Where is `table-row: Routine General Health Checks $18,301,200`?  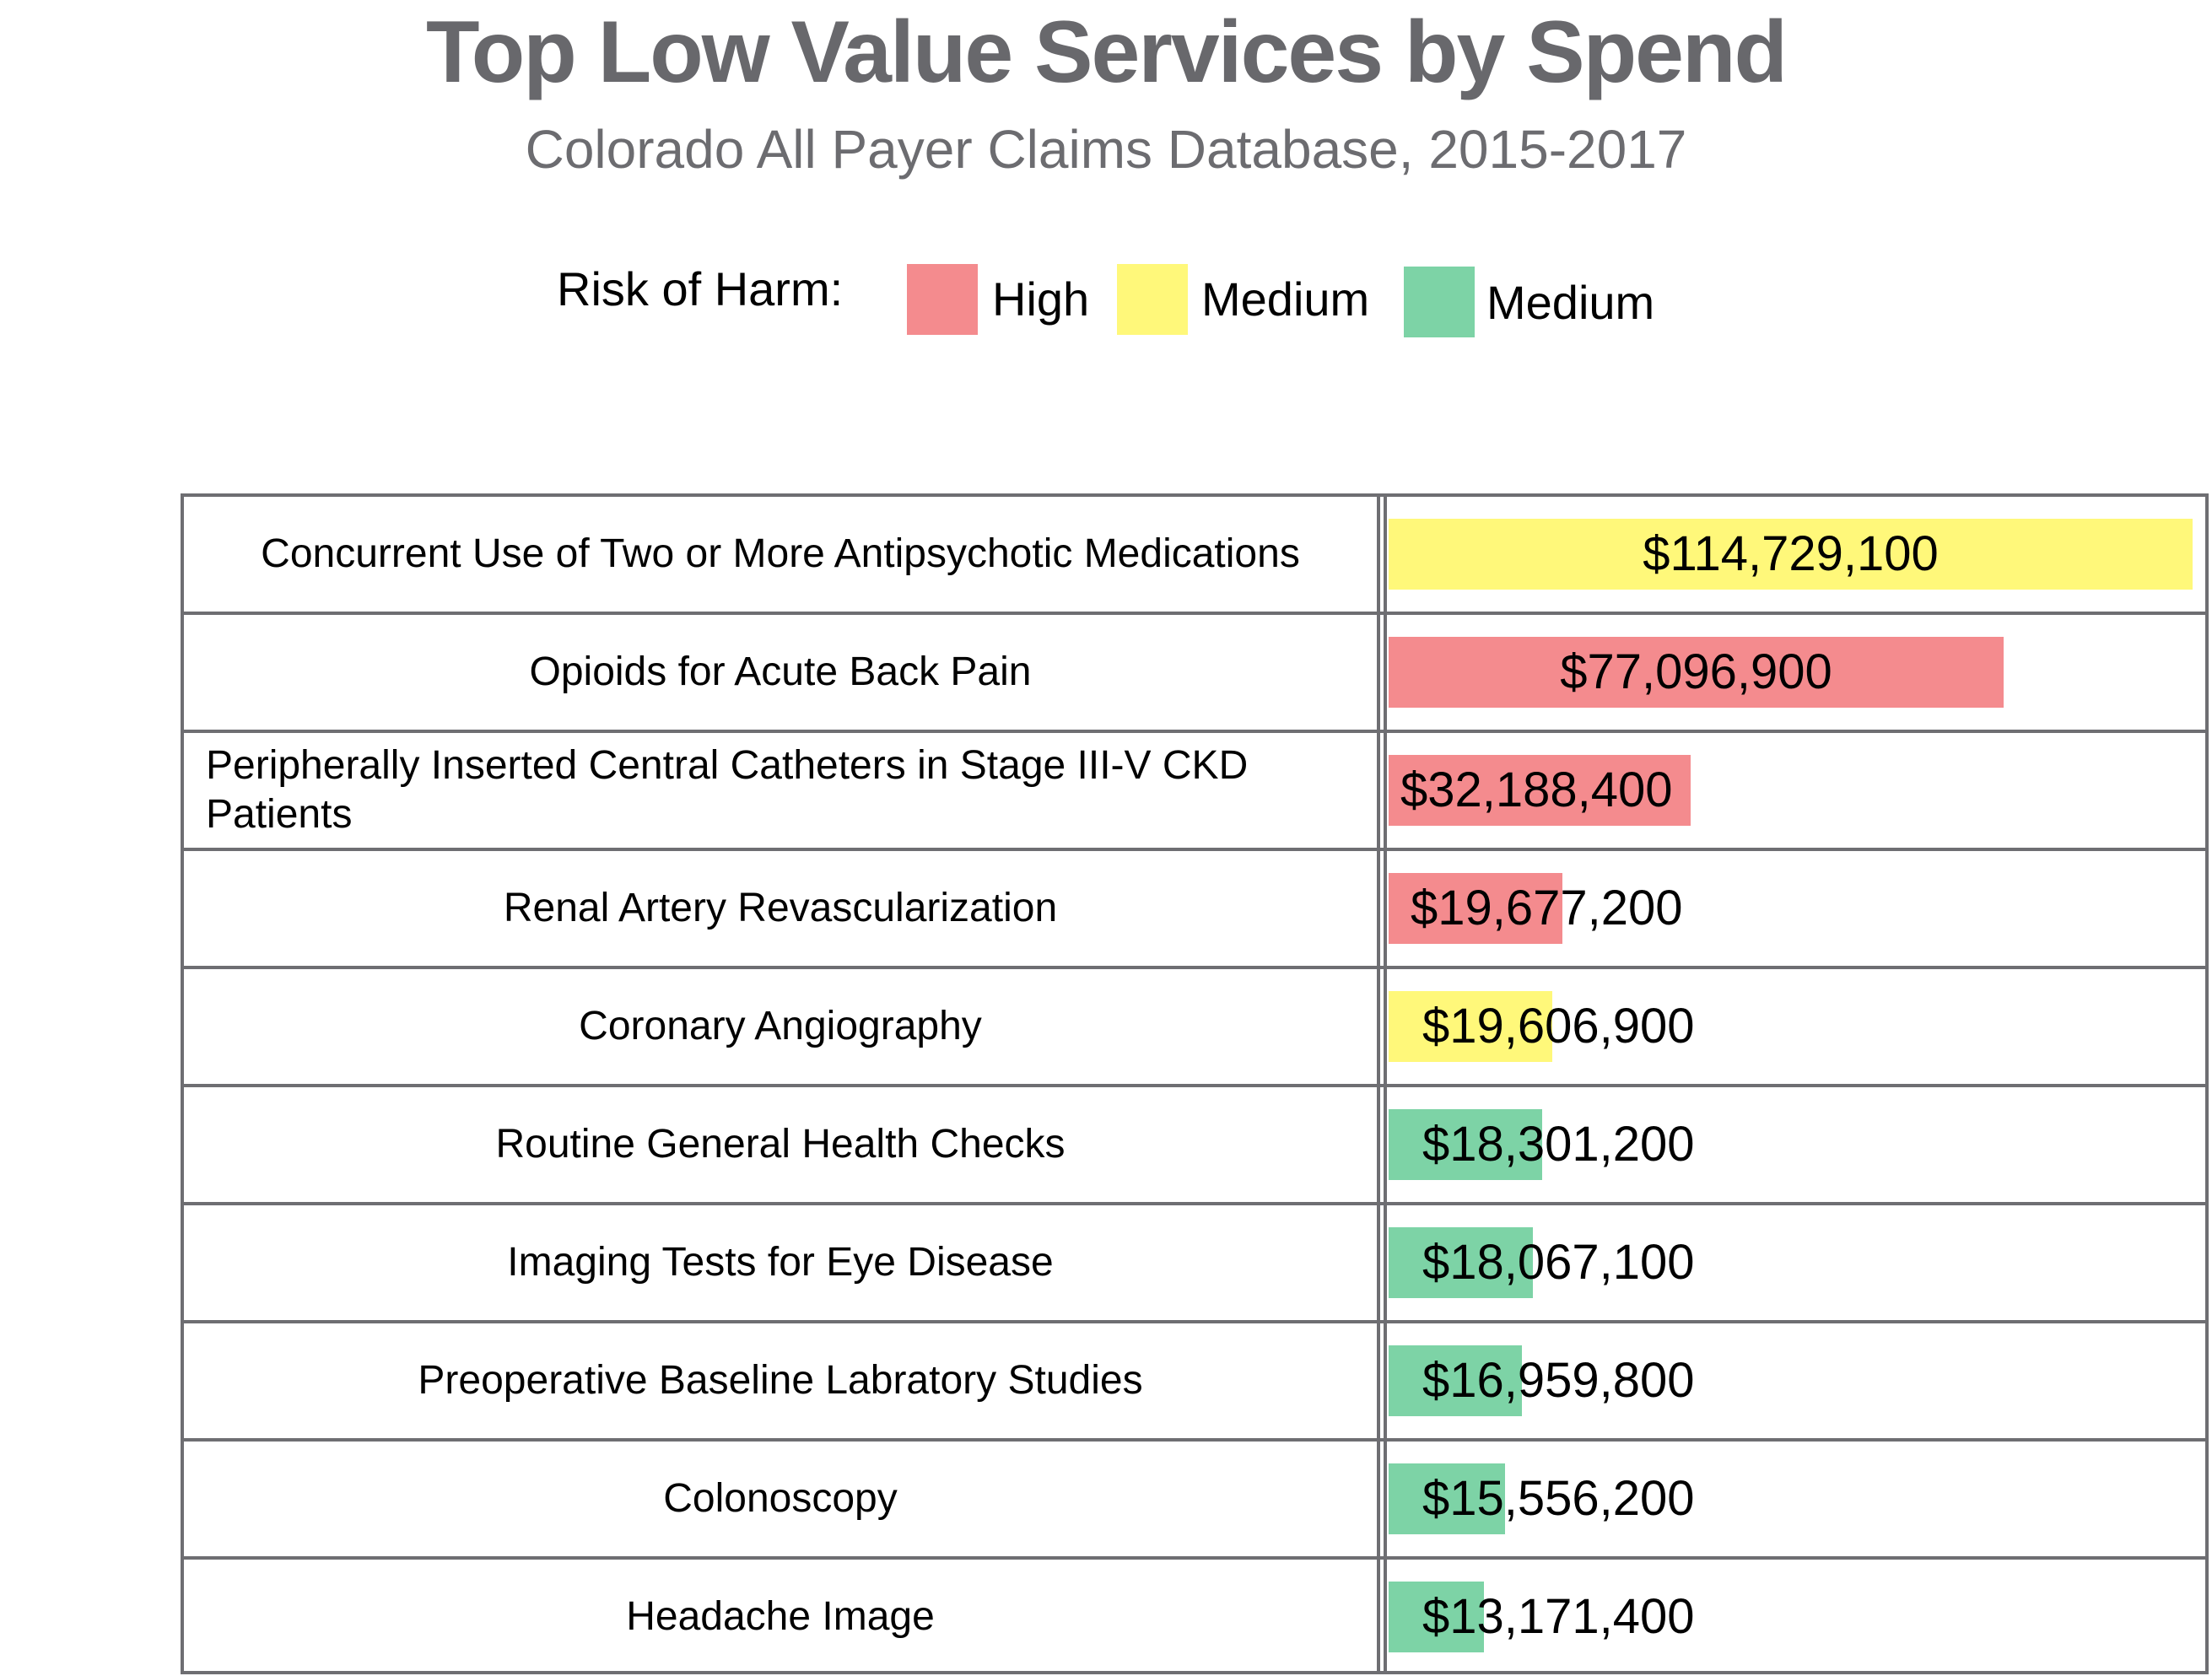 table-row: Routine General Health Checks $18,301,200 is located at coordinates (1195, 1143).